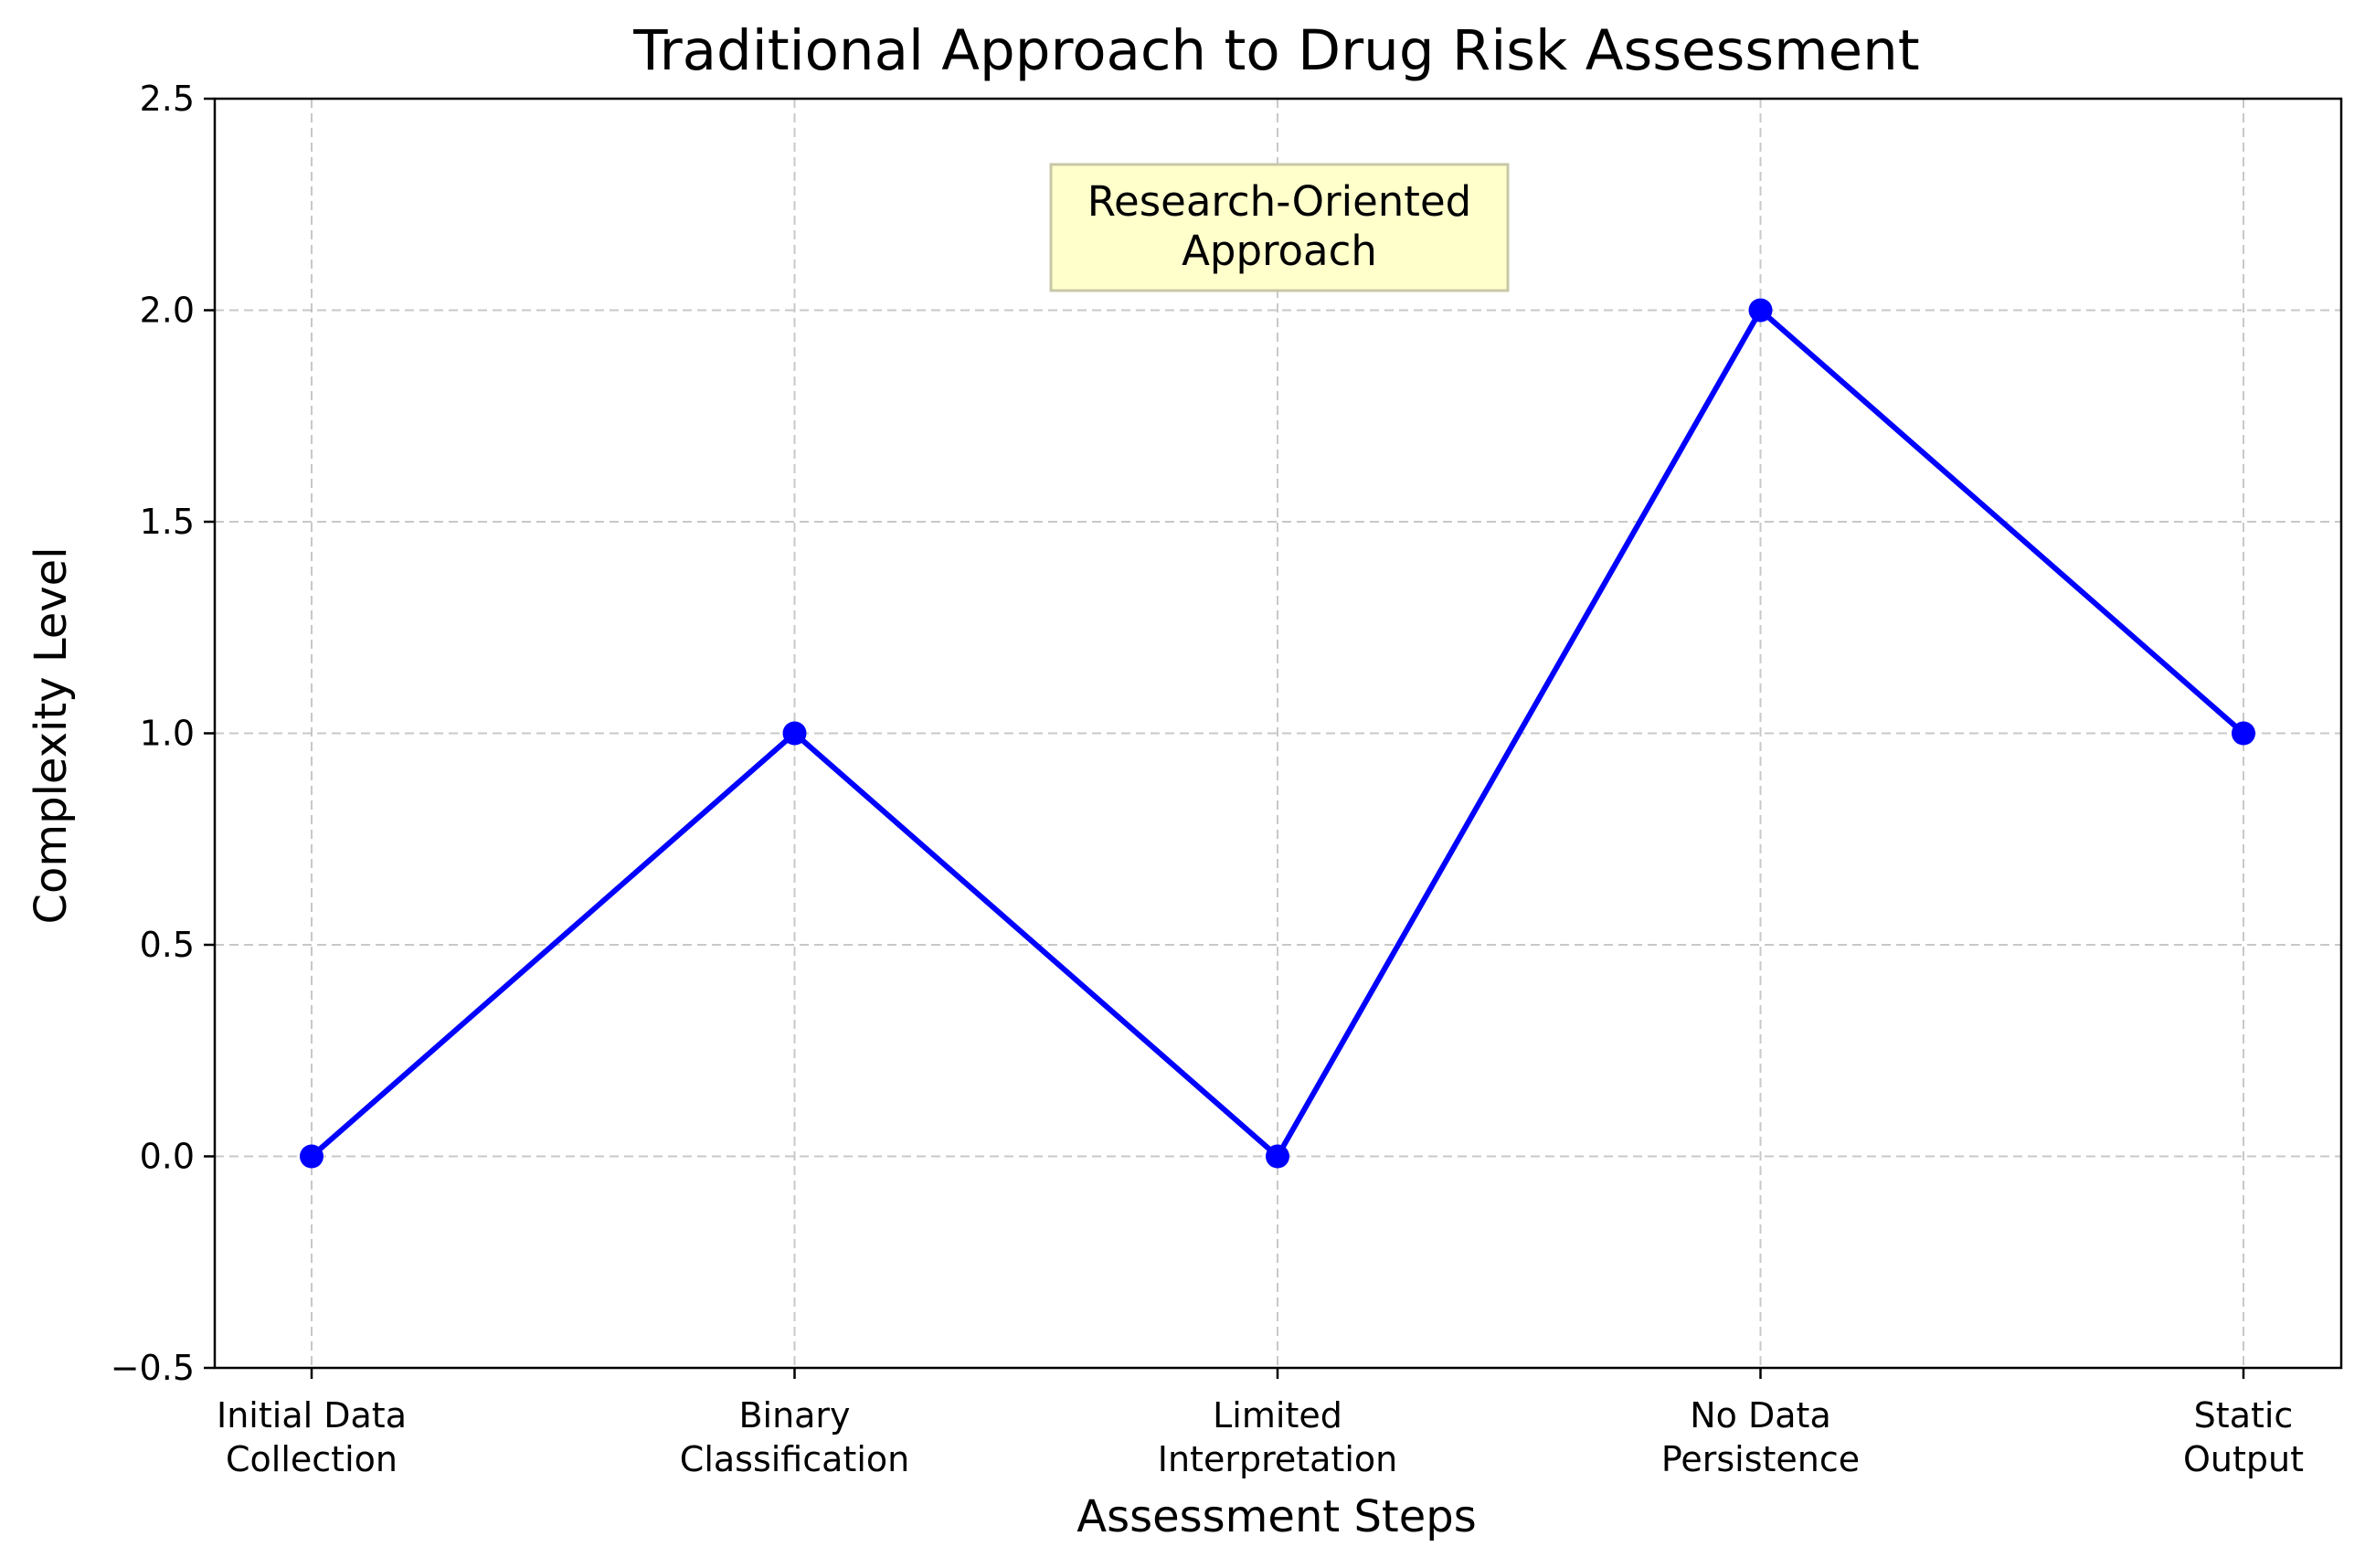 This screenshot has height=1568, width=2365. Describe the element at coordinates (2244, 1415) in the screenshot. I see `x-tick-label: Static` at that location.